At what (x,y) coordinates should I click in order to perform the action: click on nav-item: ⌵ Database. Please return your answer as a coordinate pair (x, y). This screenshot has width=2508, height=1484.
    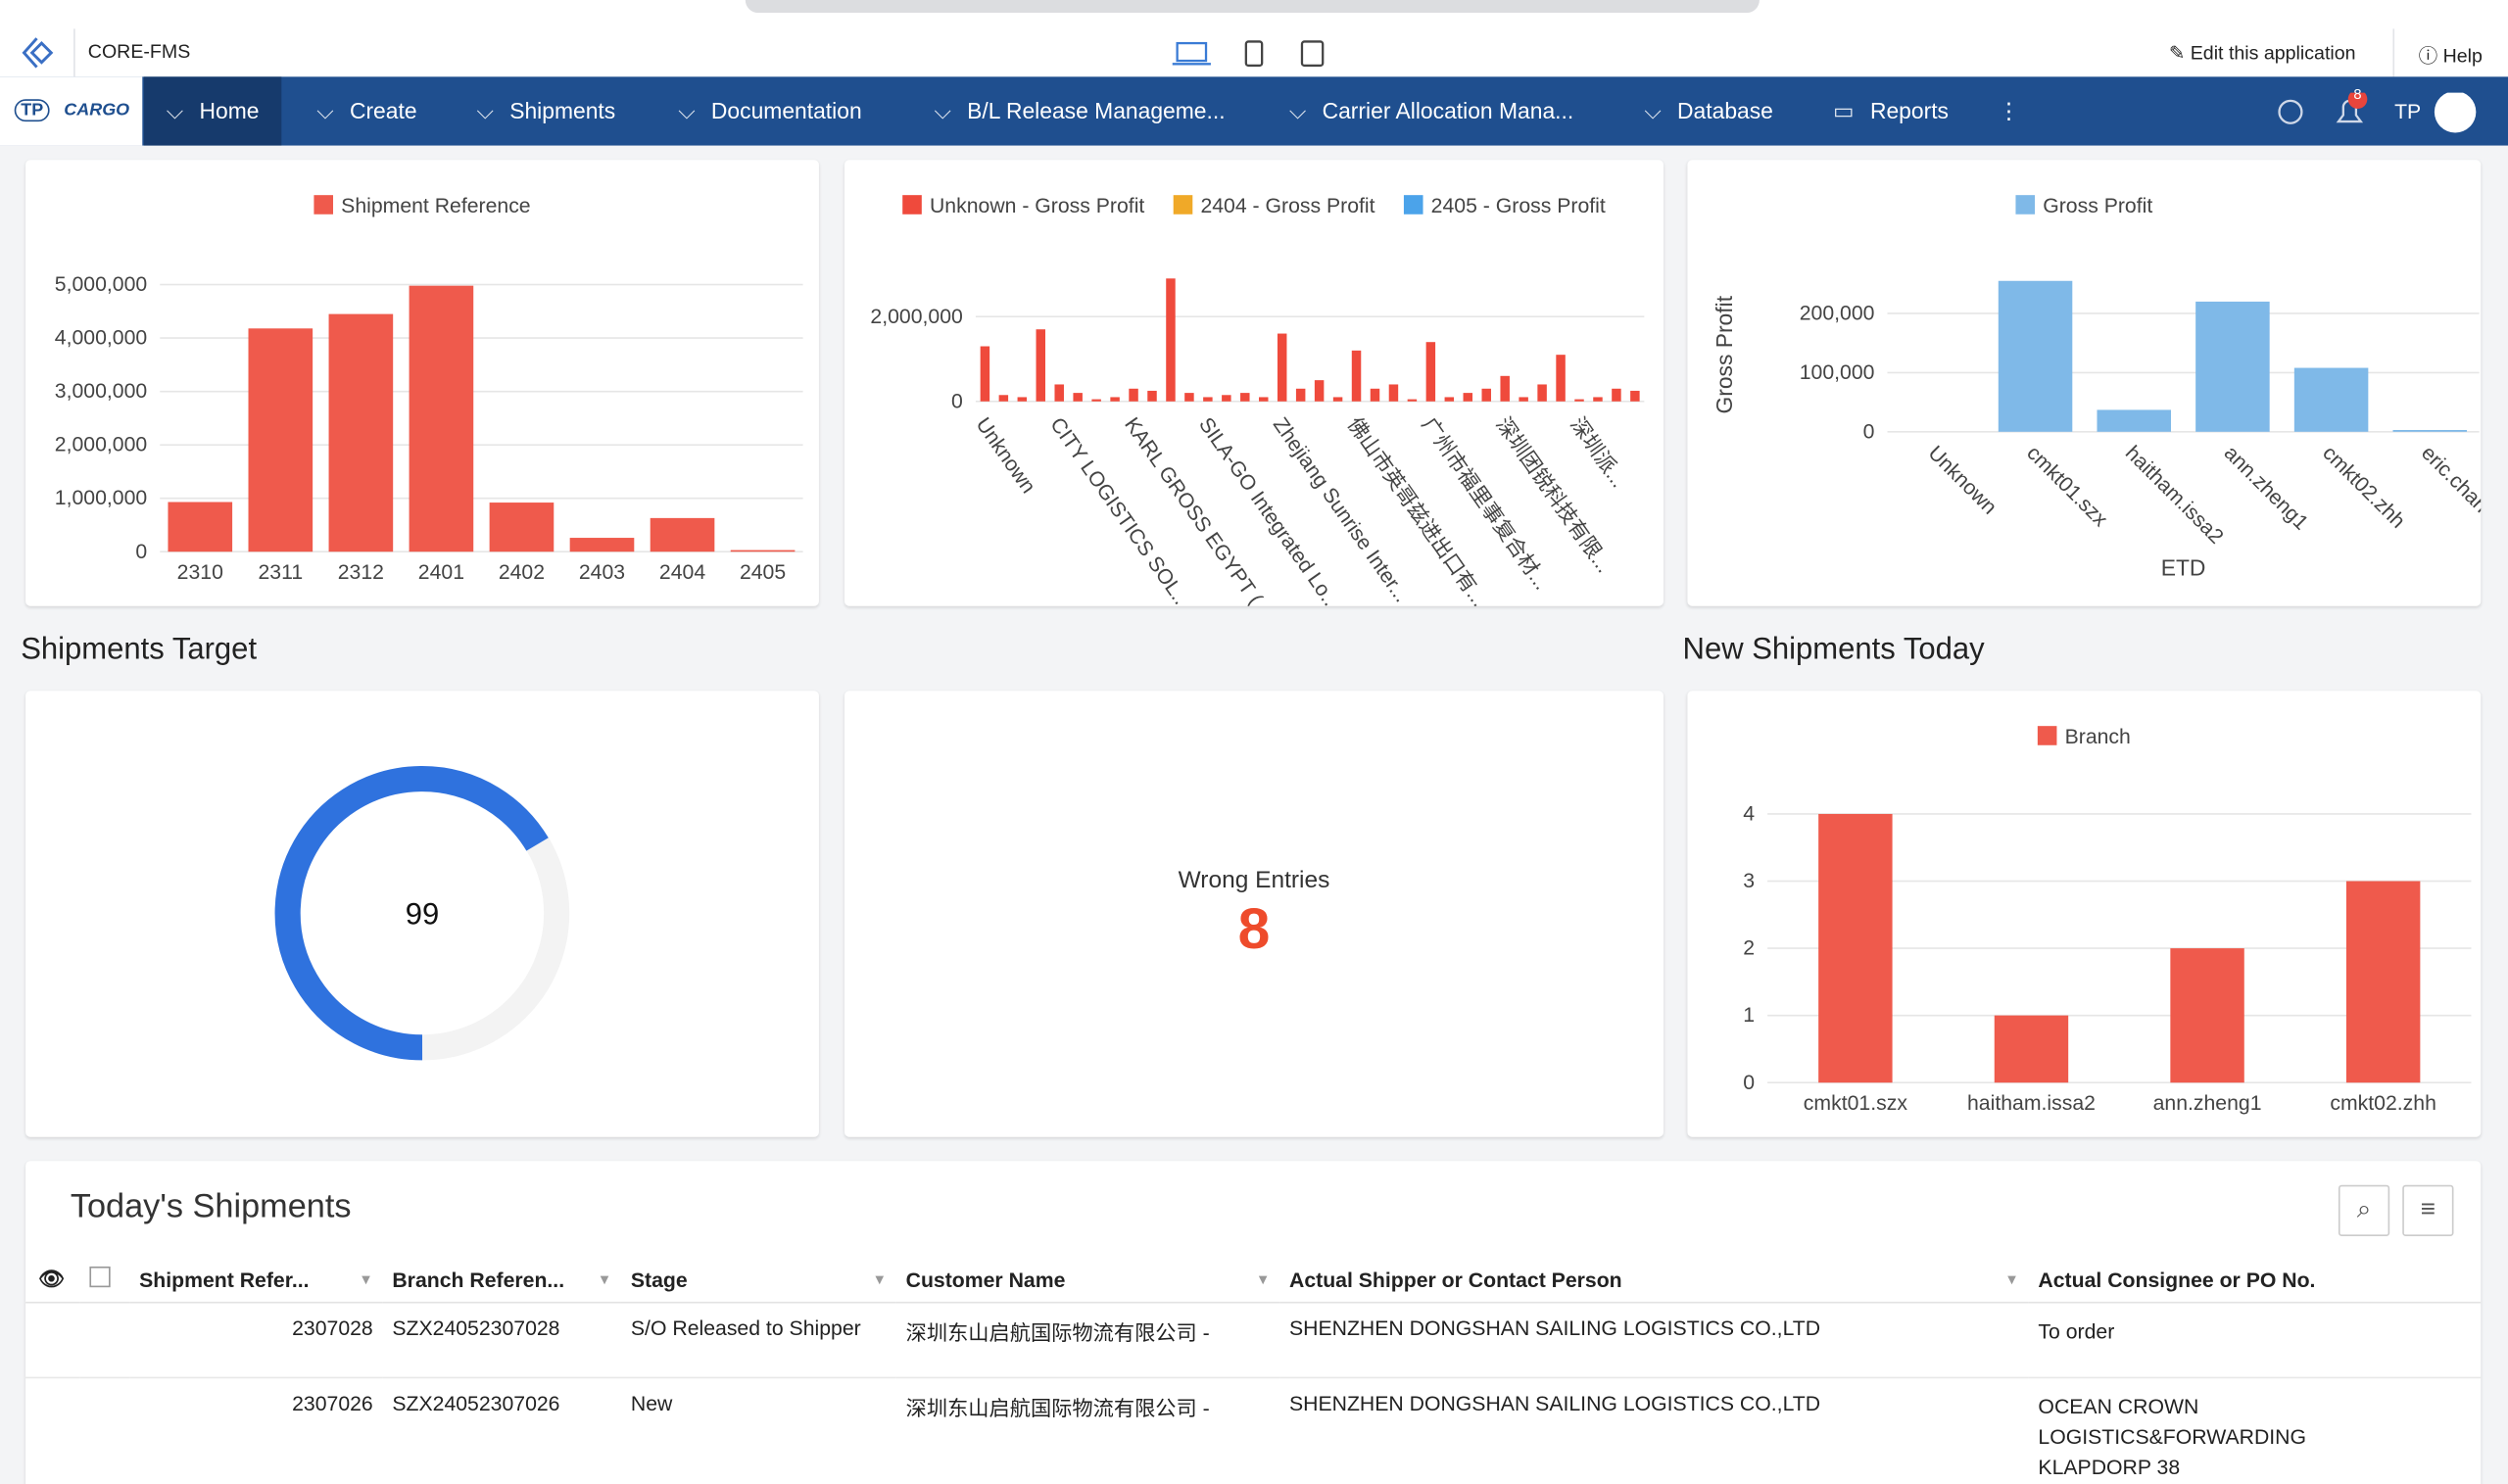
    Looking at the image, I should click on (1708, 110).